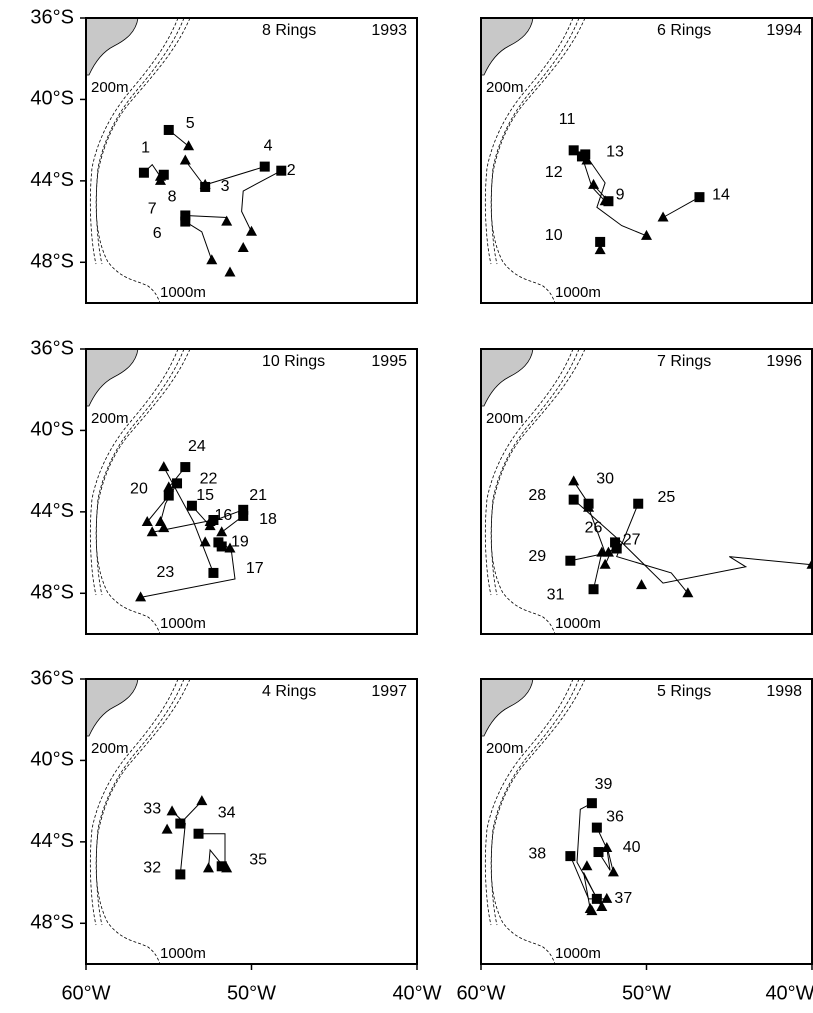 This screenshot has height=1013, width=813. Describe the element at coordinates (574, 480) in the screenshot. I see `ring-30-end-marker` at that location.